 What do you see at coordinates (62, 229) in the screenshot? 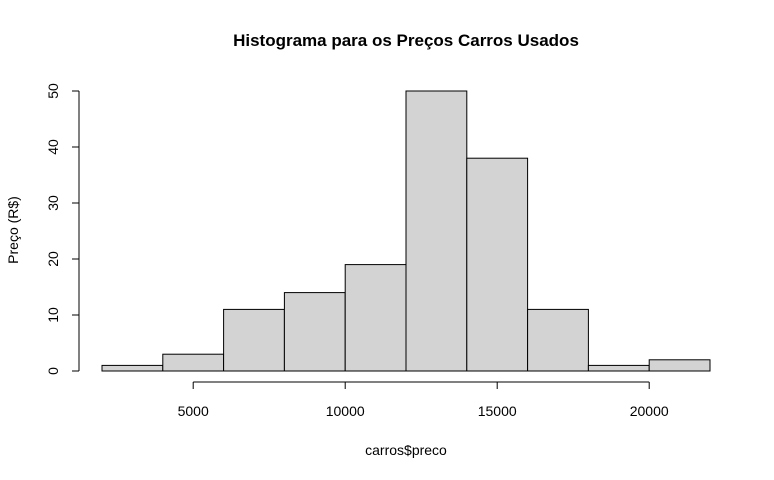
I see `y-axis: 0 10 20 30 40 50` at bounding box center [62, 229].